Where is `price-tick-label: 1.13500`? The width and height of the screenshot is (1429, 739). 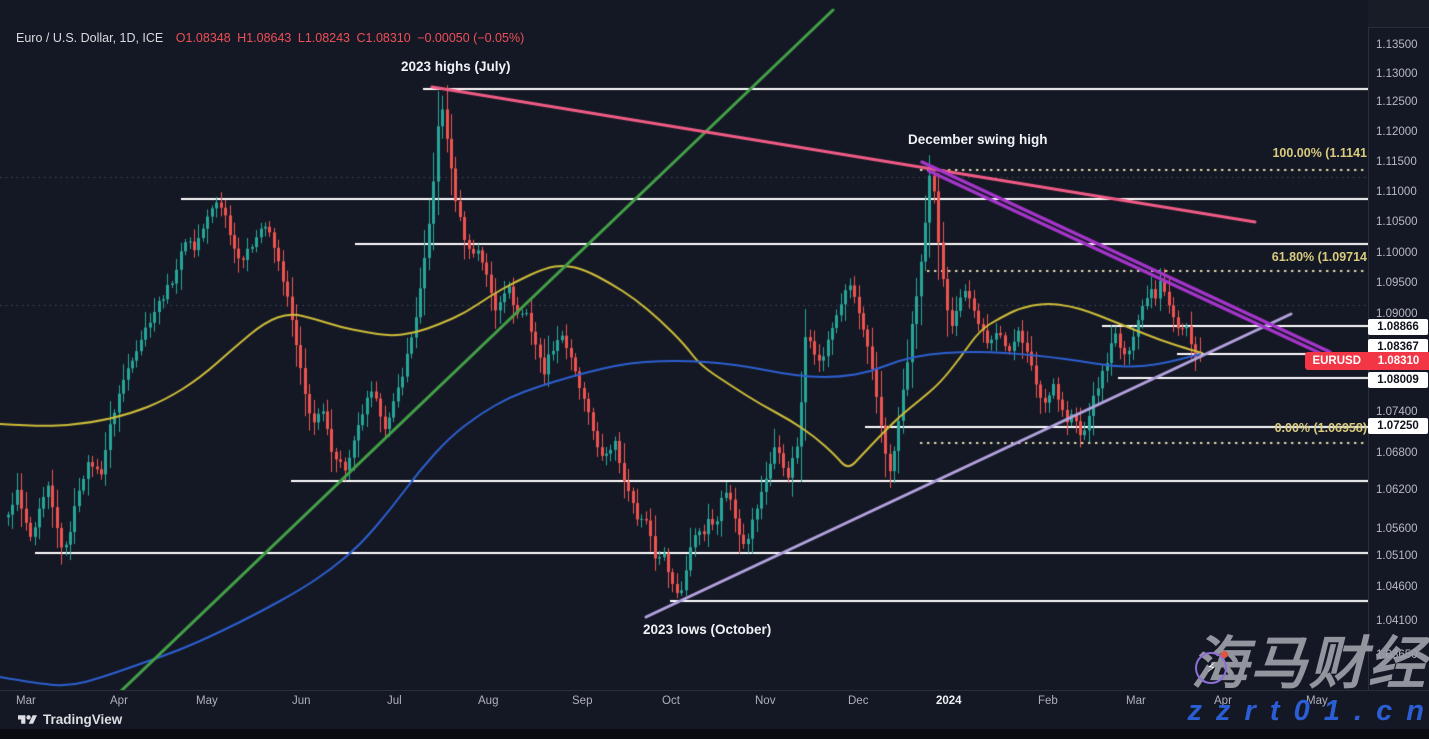 price-tick-label: 1.13500 is located at coordinates (1397, 45).